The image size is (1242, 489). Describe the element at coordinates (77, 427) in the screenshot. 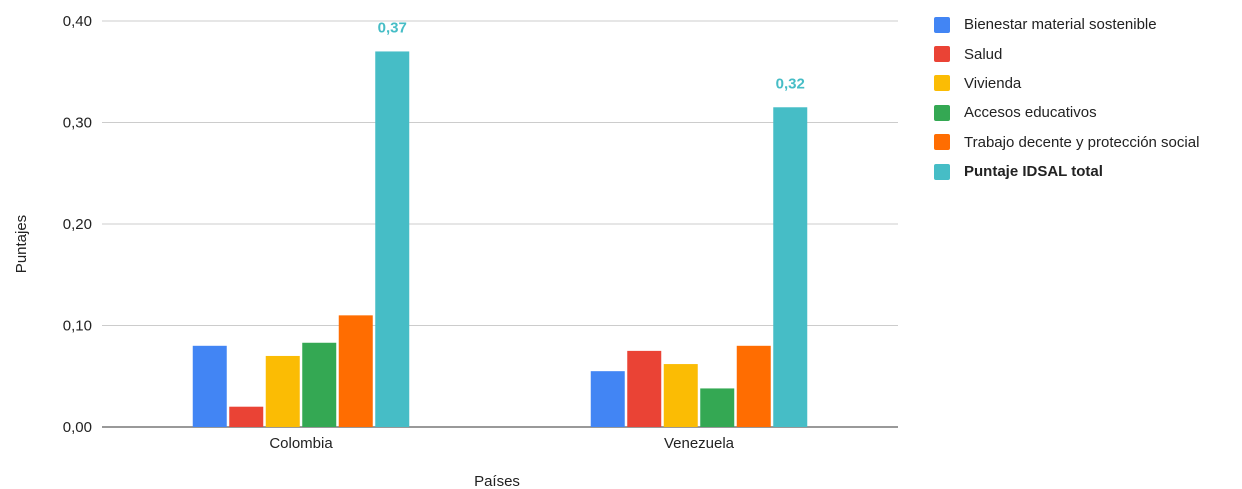

I see `y-tick-label: 0,00` at that location.